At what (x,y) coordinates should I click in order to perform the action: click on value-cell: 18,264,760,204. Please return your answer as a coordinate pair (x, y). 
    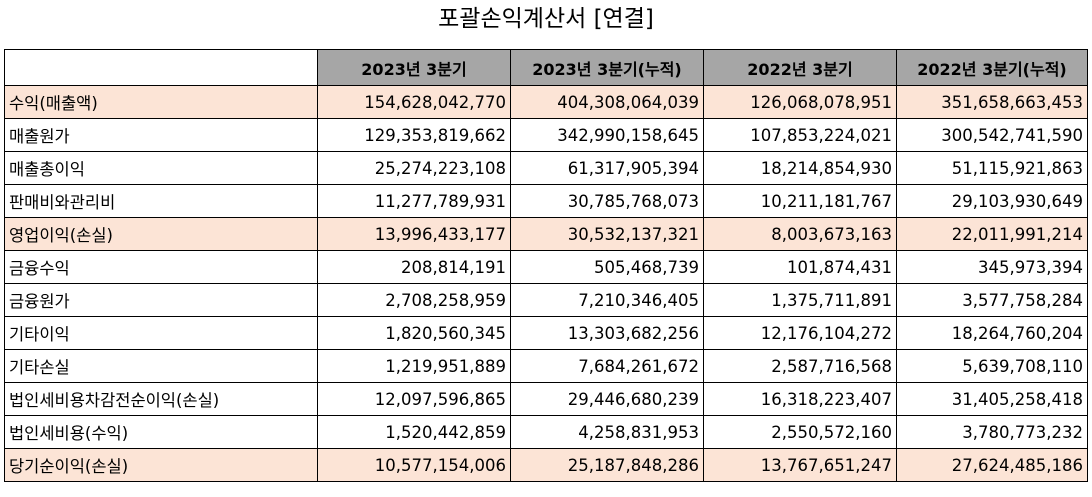
    Looking at the image, I should click on (992, 333).